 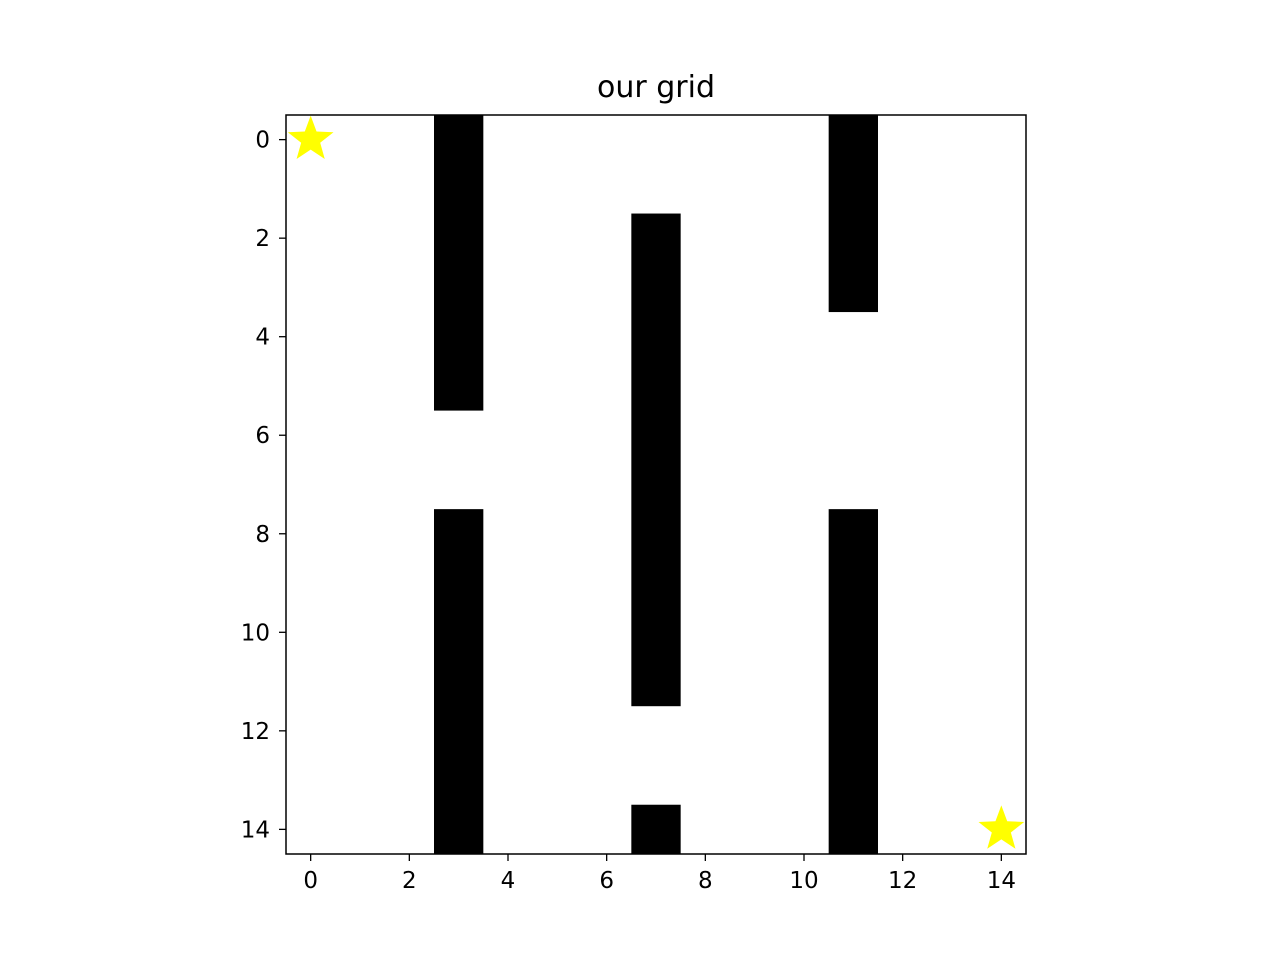 What do you see at coordinates (263, 485) in the screenshot?
I see `y-axis: 0 2 4 6 8 10 12 14` at bounding box center [263, 485].